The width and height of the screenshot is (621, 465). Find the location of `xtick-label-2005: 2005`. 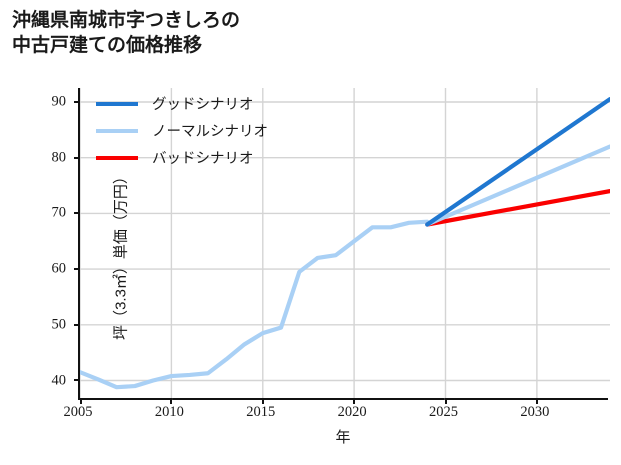

xtick-label-2005: 2005 is located at coordinates (78, 412).